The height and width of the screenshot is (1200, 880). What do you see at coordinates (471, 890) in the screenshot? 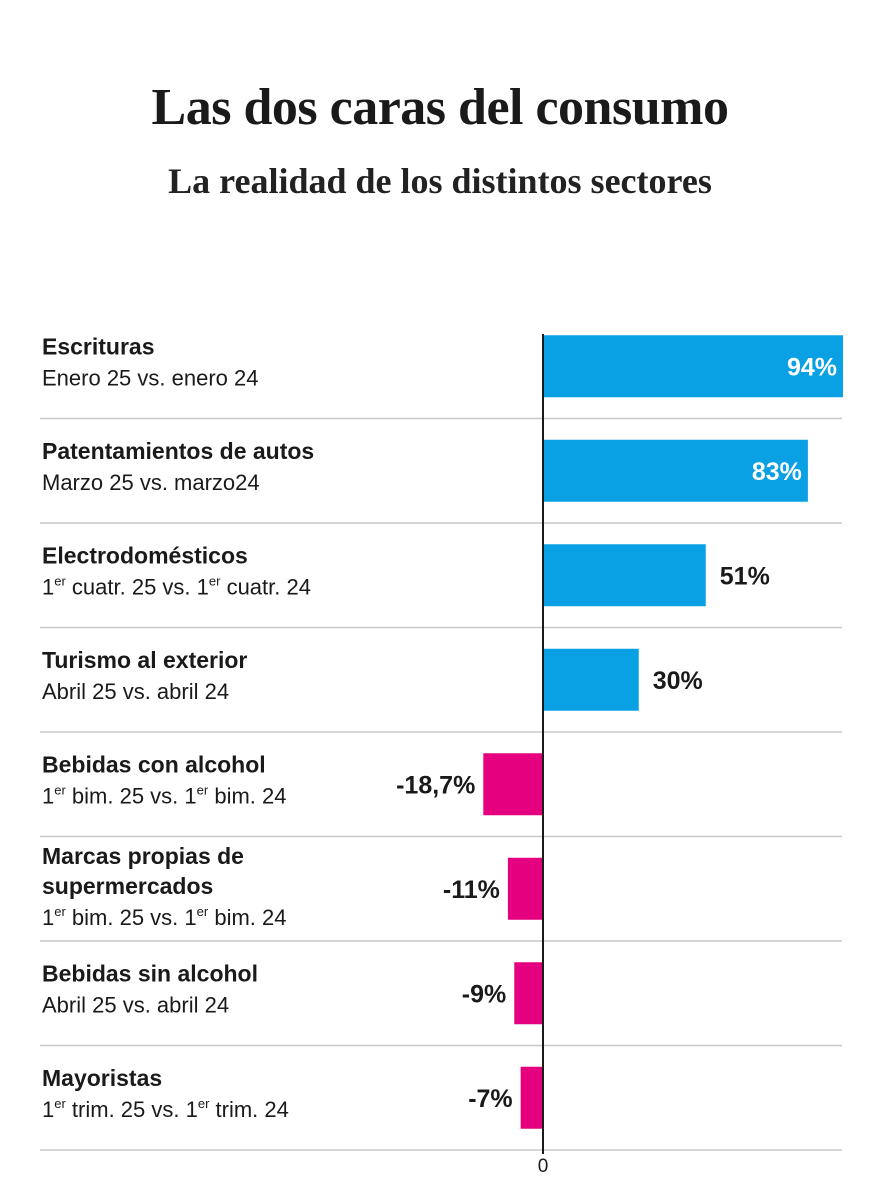
I see `value-label: -11%` at bounding box center [471, 890].